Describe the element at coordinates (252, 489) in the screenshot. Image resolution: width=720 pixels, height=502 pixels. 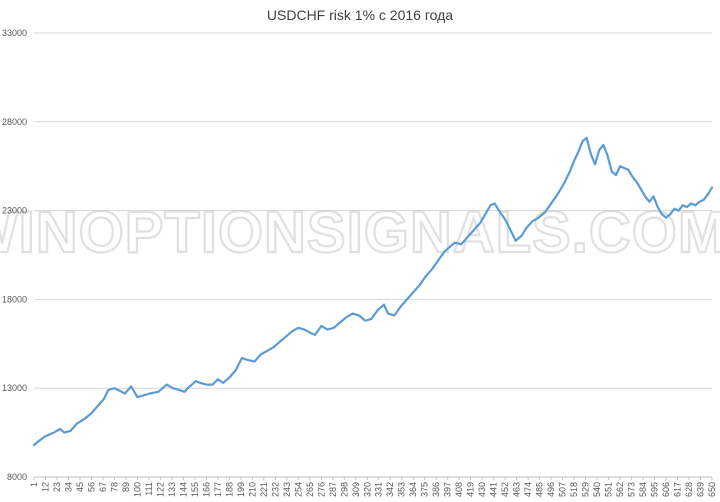
I see `x-tick-label: 210` at that location.